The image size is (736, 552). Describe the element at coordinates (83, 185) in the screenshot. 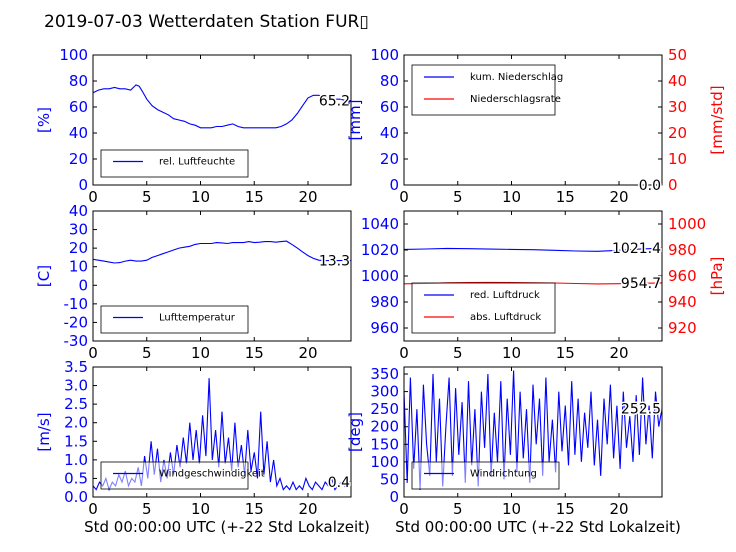

I see `humidity-ytick-label: 0` at that location.